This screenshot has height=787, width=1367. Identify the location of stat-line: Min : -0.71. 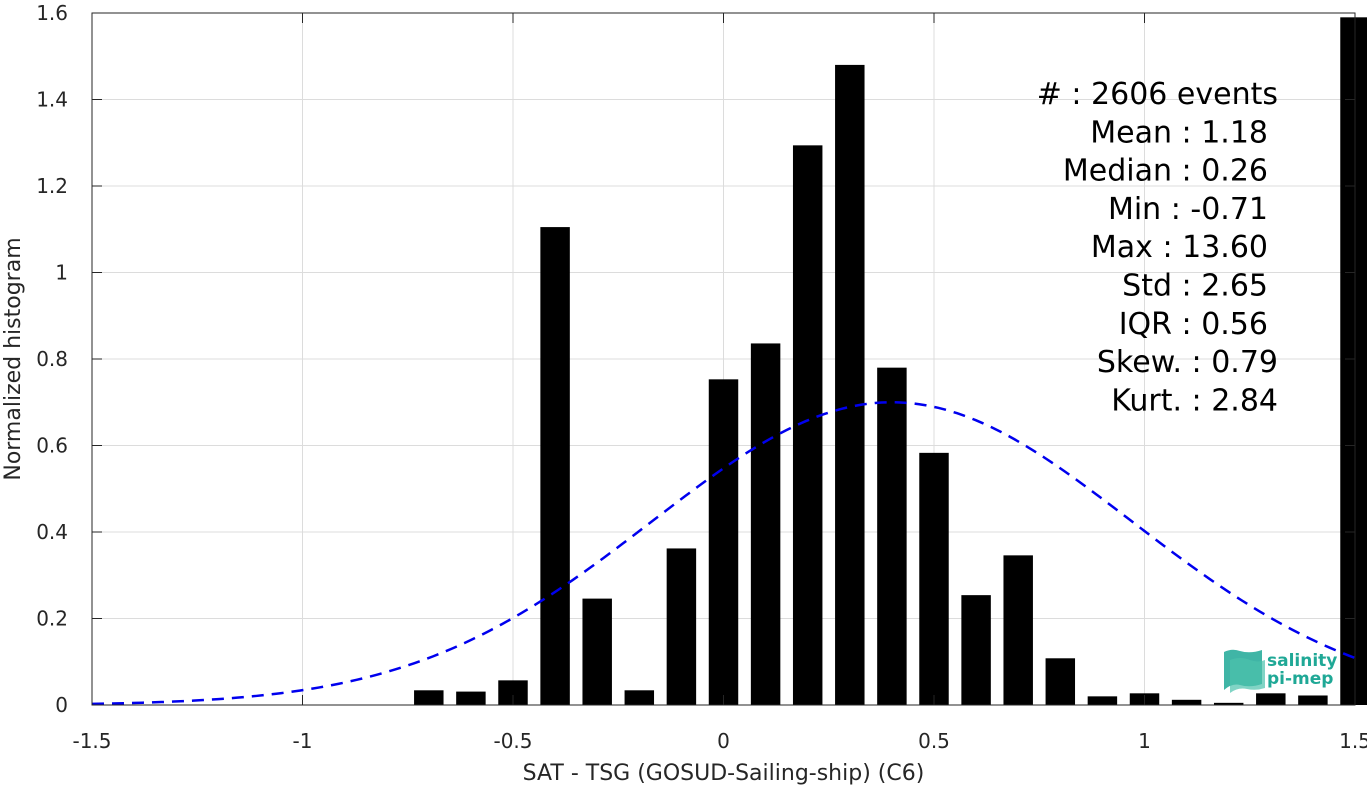
(1188, 209).